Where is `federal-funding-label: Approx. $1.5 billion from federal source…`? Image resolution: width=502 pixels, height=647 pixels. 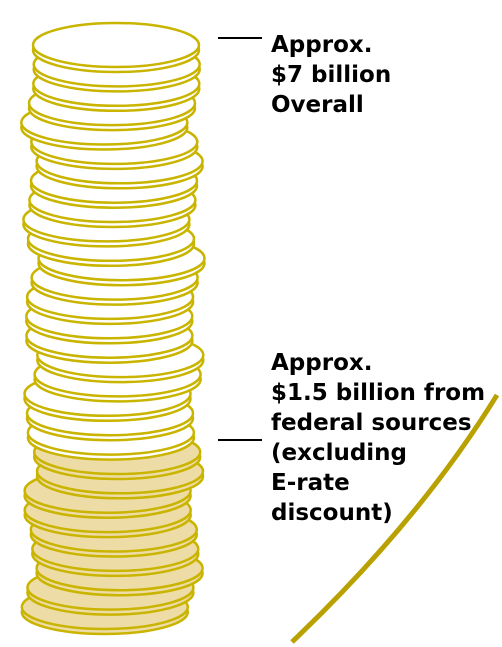
federal-funding-label: Approx. $1.5 billion from federal source… is located at coordinates (378, 438).